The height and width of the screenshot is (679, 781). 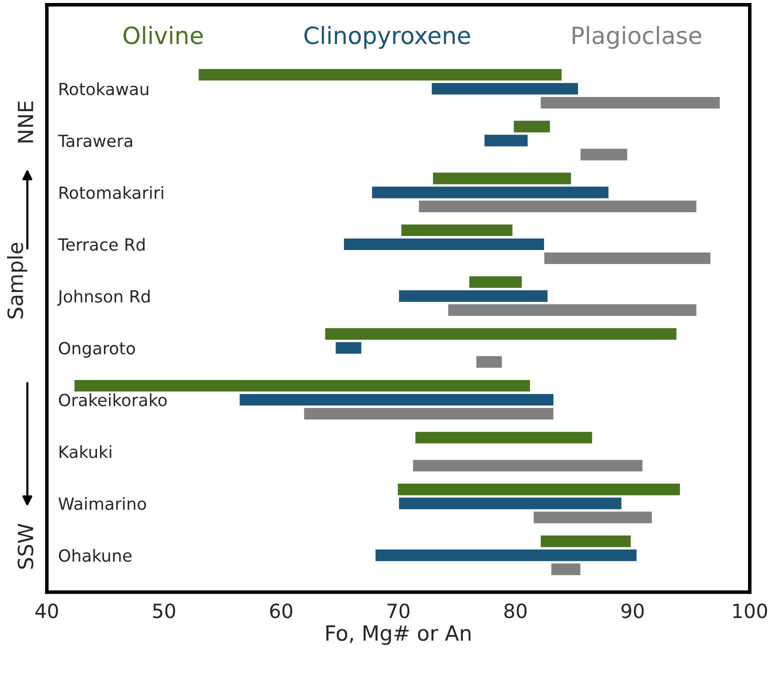 I want to click on y-tick-label: Orakeikorako, so click(x=112, y=399).